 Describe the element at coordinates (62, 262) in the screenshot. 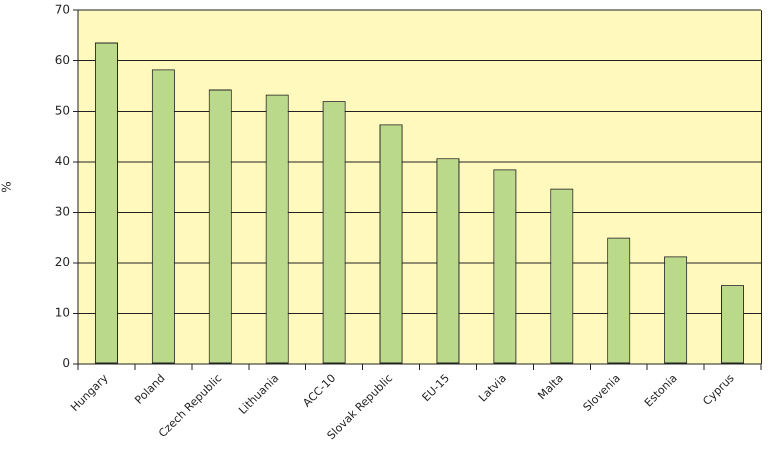

I see `y-tick-label: 20` at that location.